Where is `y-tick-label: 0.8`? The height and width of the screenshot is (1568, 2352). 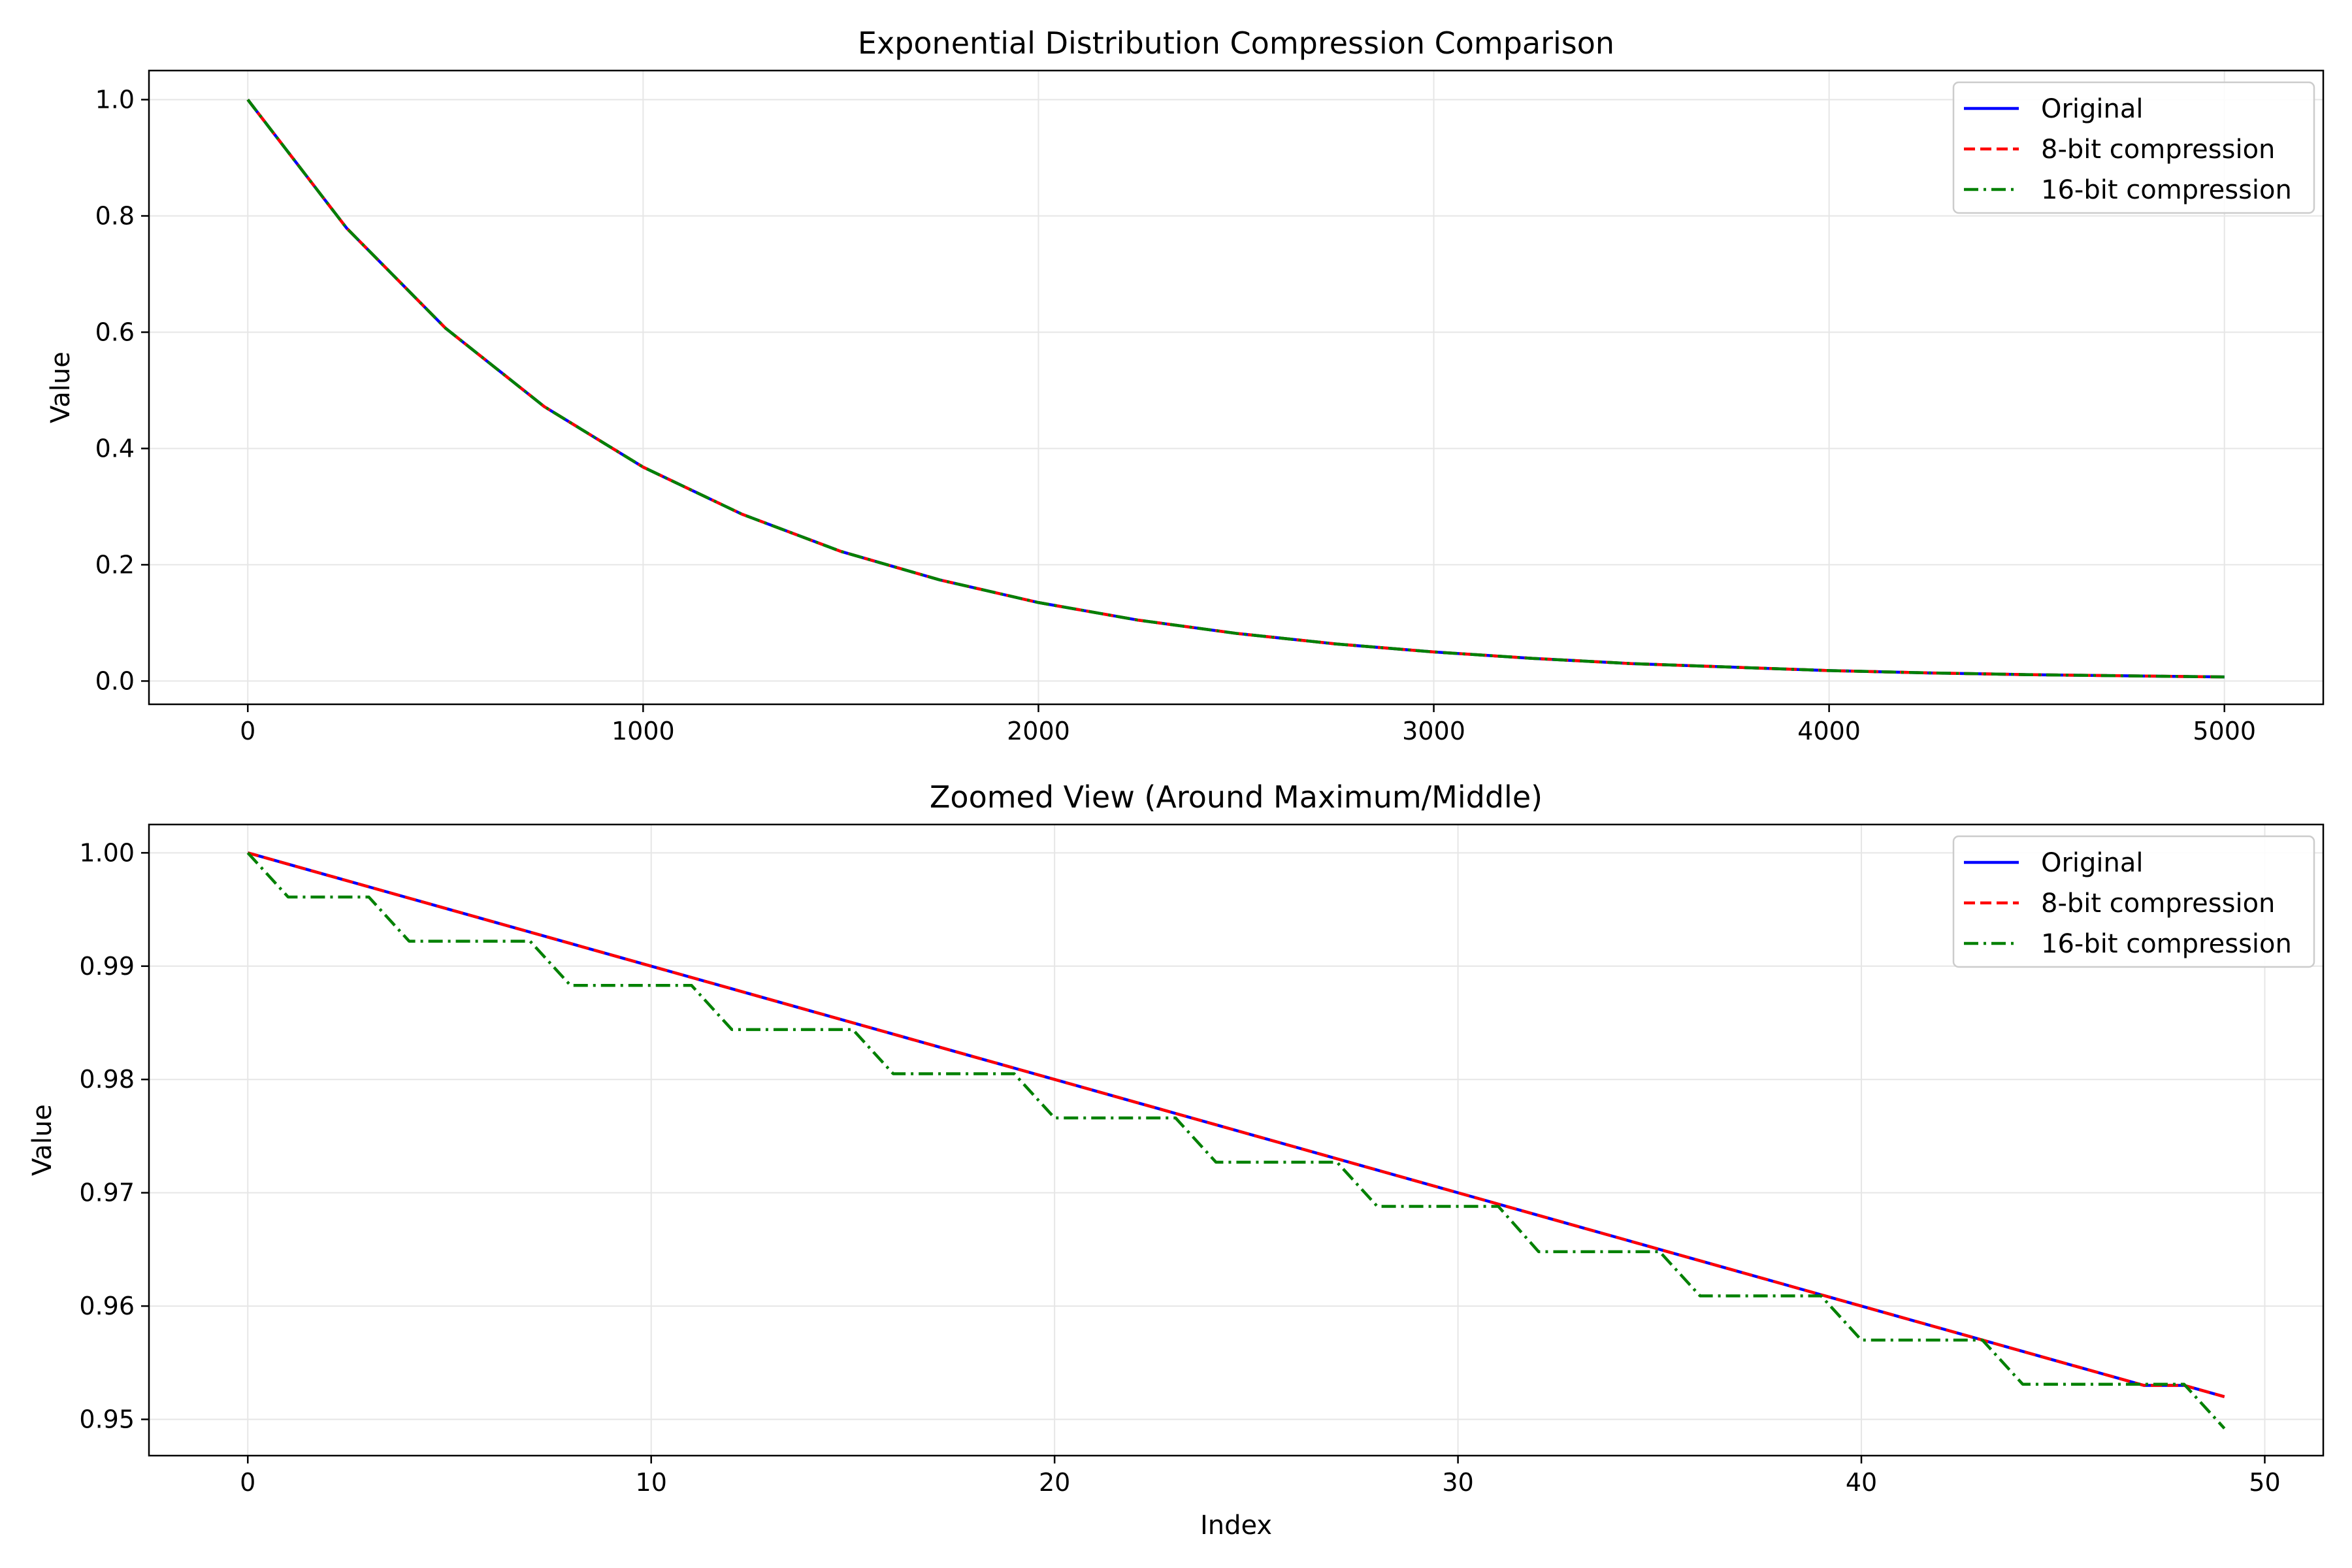
y-tick-label: 0.8 is located at coordinates (115, 215).